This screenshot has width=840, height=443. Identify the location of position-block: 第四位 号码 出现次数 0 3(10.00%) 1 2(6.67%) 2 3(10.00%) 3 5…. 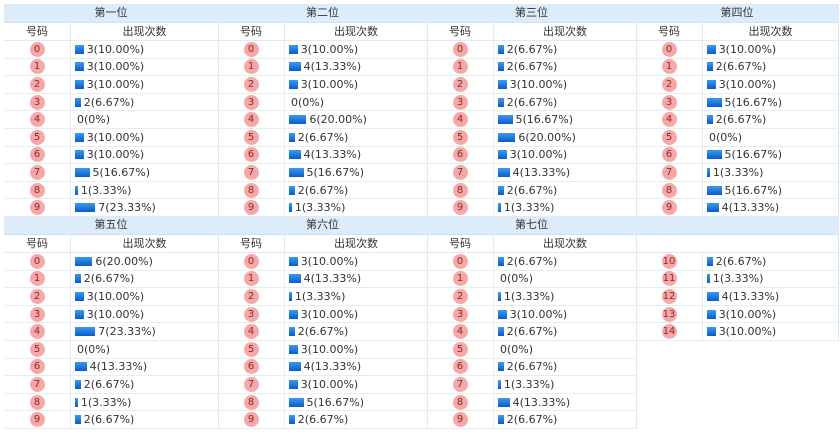
(737, 110).